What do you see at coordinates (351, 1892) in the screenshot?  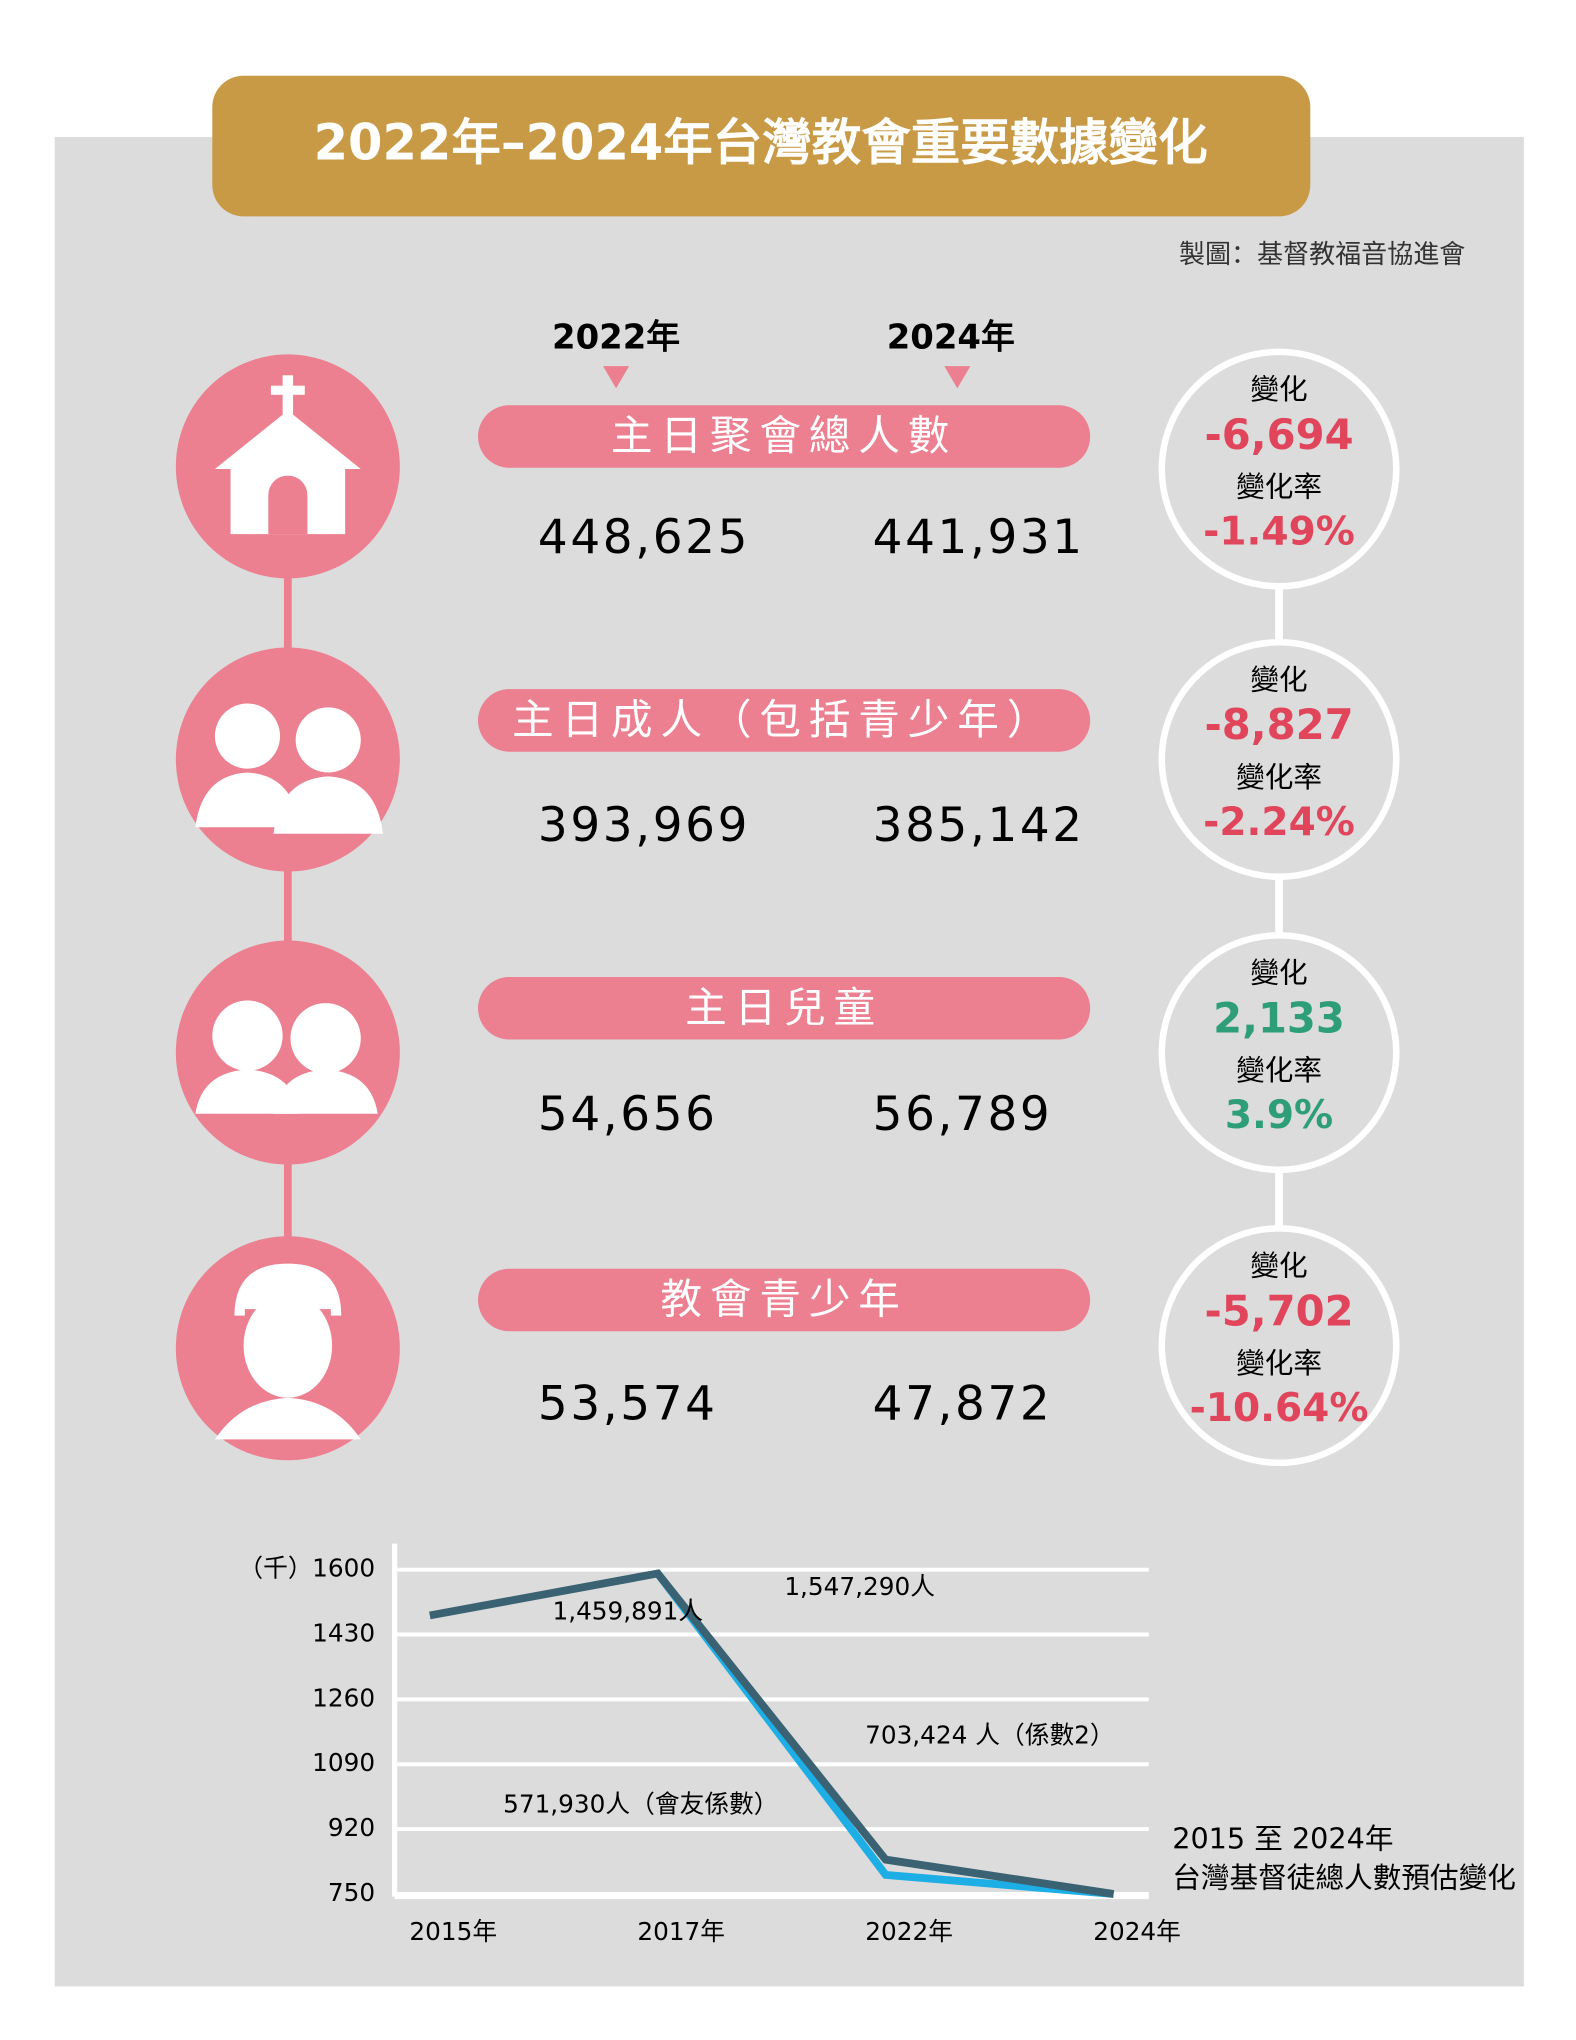 I see `y-tick-label: 750` at bounding box center [351, 1892].